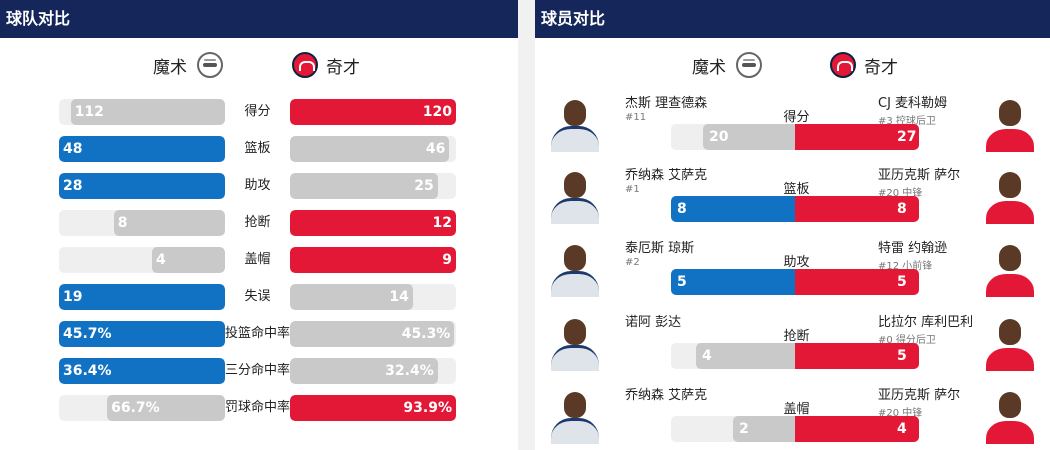  Describe the element at coordinates (160, 260) in the screenshot. I see `home-stat-value: 4` at that location.